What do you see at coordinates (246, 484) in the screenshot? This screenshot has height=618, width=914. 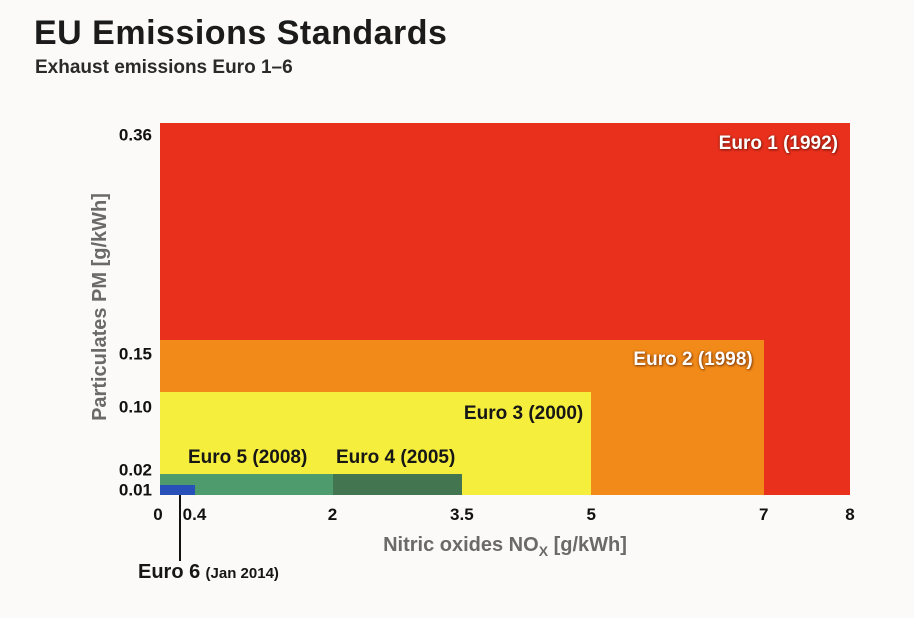 I see `euro5-limit-region` at bounding box center [246, 484].